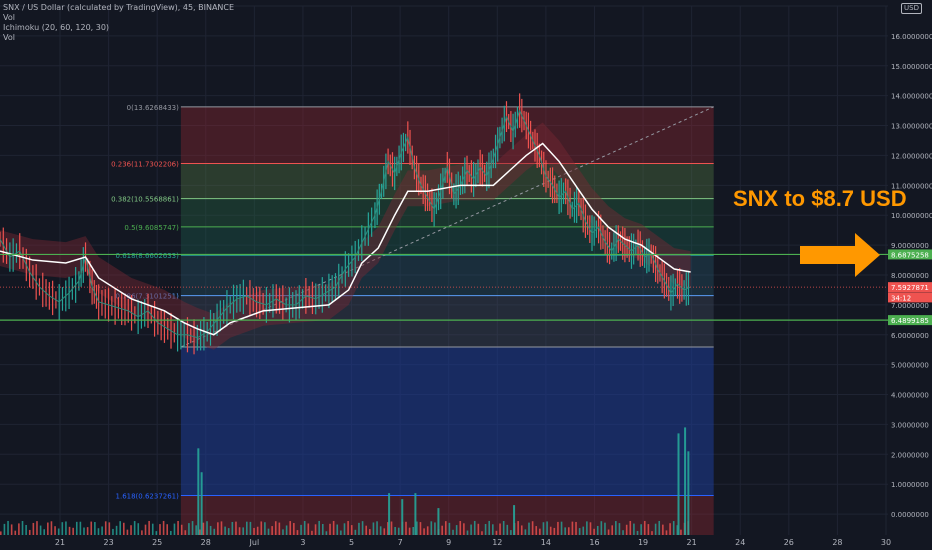 Image resolution: width=932 pixels, height=550 pixels. I want to click on annotation: SNX to $8.7 USD, so click(820, 231).